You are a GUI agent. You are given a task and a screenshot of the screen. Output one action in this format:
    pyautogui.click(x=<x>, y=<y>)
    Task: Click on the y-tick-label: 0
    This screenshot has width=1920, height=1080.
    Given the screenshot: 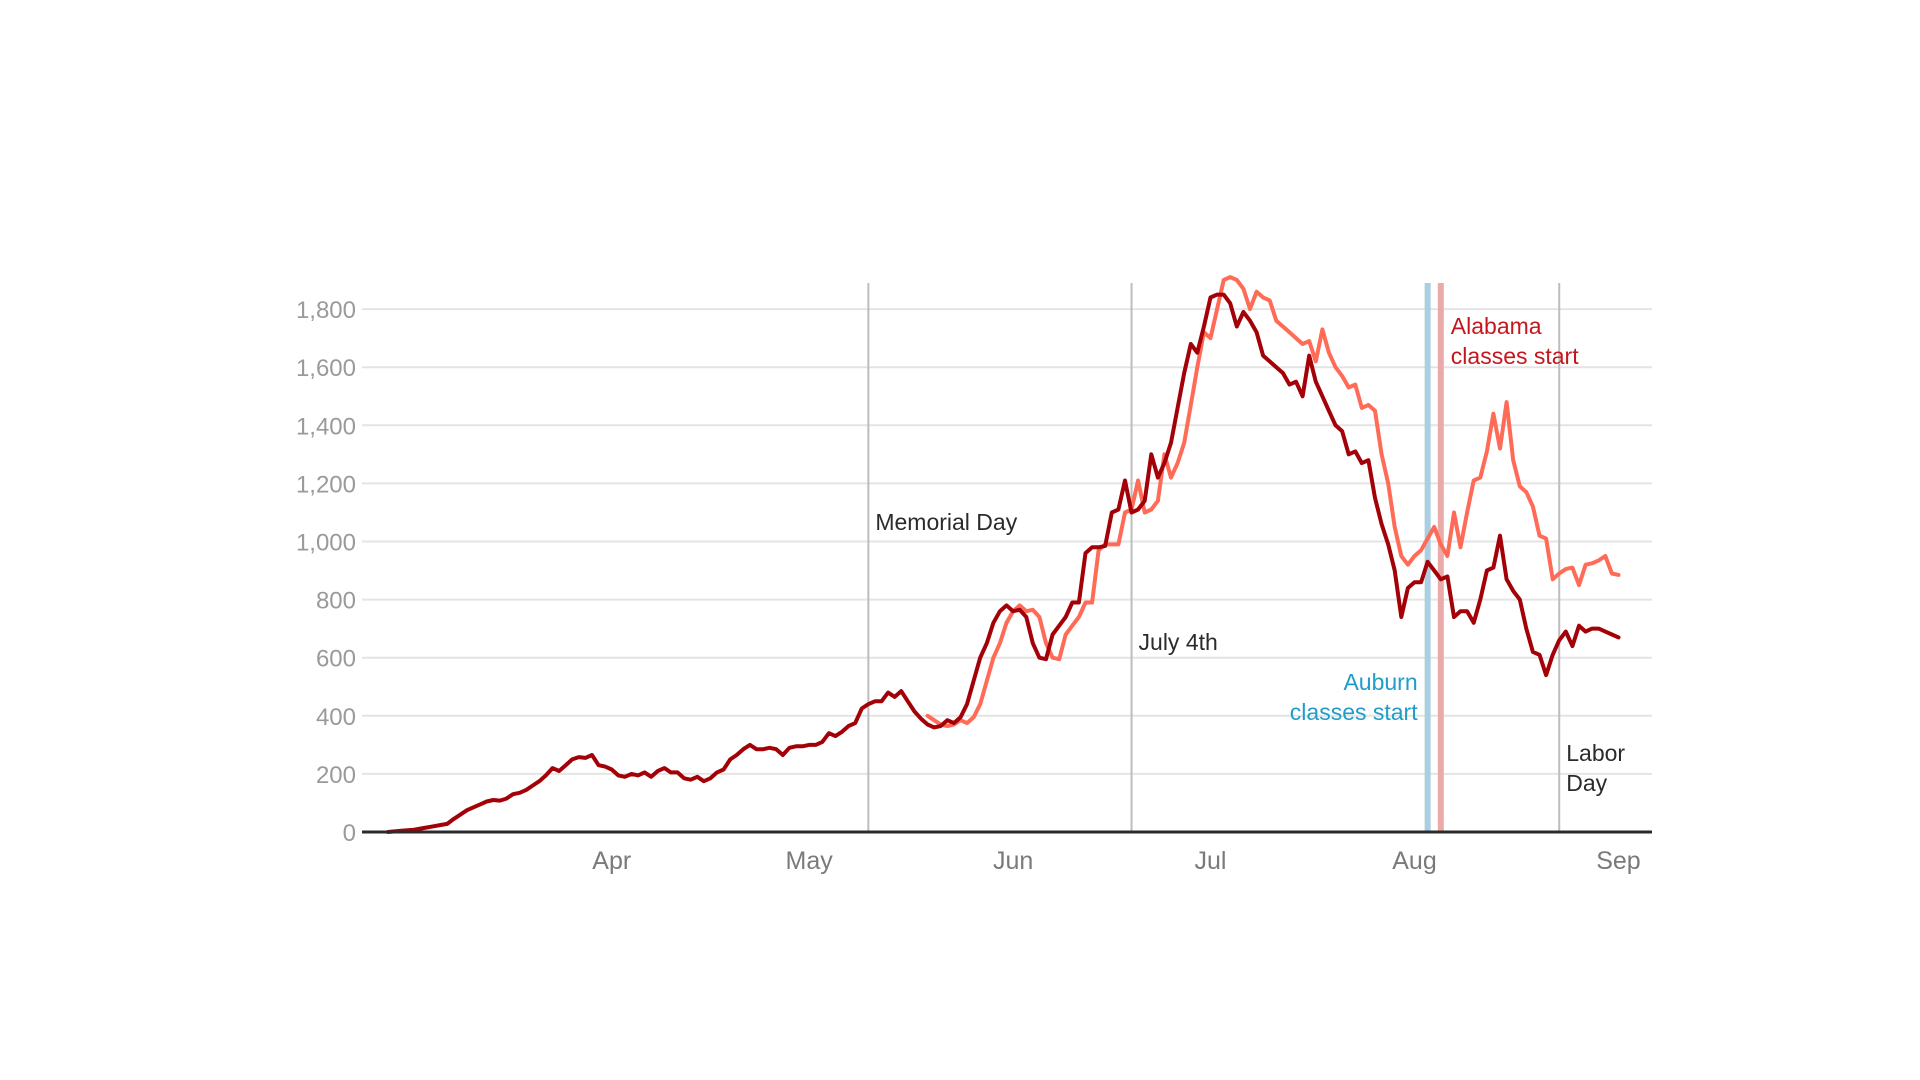 What is the action you would take?
    pyautogui.click(x=349, y=833)
    